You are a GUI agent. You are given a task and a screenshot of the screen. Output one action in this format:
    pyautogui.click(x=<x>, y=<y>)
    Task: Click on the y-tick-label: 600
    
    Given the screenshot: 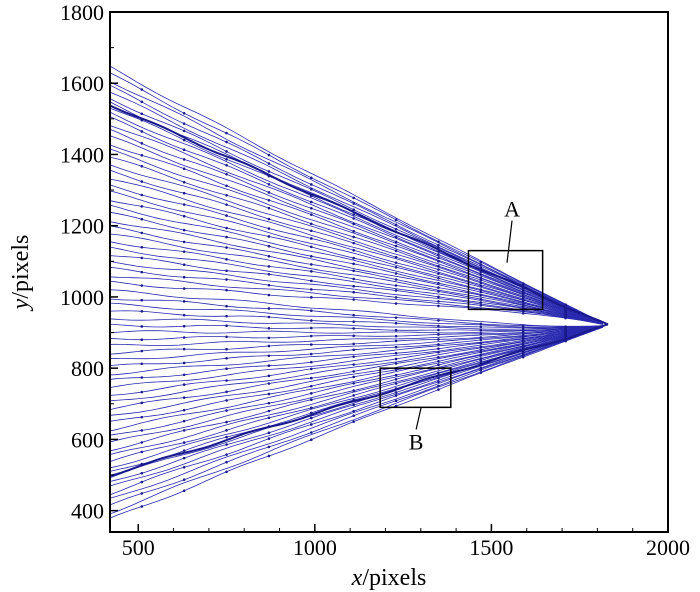 What is the action you would take?
    pyautogui.click(x=87, y=439)
    